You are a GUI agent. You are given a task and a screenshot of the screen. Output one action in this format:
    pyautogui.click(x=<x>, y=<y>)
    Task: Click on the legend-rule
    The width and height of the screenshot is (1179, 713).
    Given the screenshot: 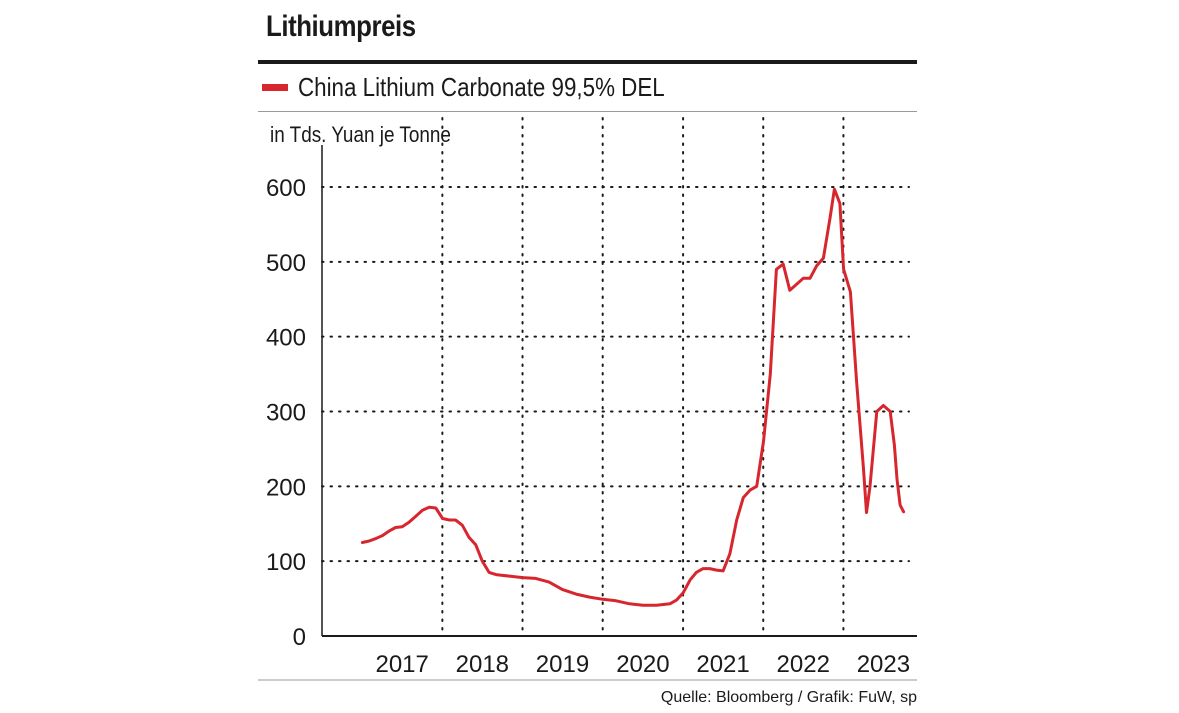 What is the action you would take?
    pyautogui.click(x=587, y=111)
    